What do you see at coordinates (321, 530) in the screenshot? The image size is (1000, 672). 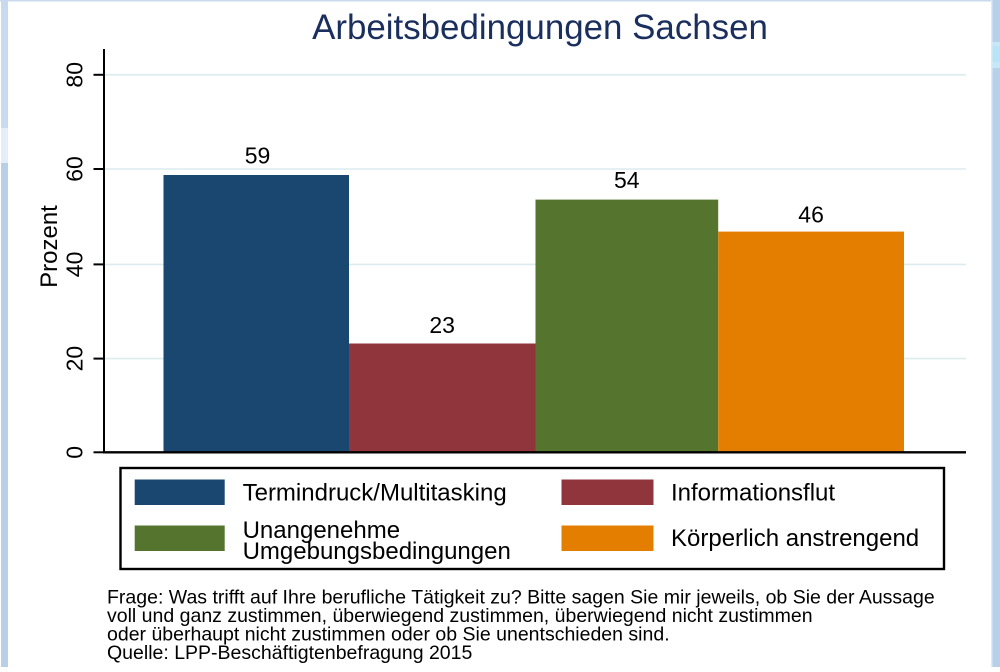 I see `svg-text: Unangenehme` at bounding box center [321, 530].